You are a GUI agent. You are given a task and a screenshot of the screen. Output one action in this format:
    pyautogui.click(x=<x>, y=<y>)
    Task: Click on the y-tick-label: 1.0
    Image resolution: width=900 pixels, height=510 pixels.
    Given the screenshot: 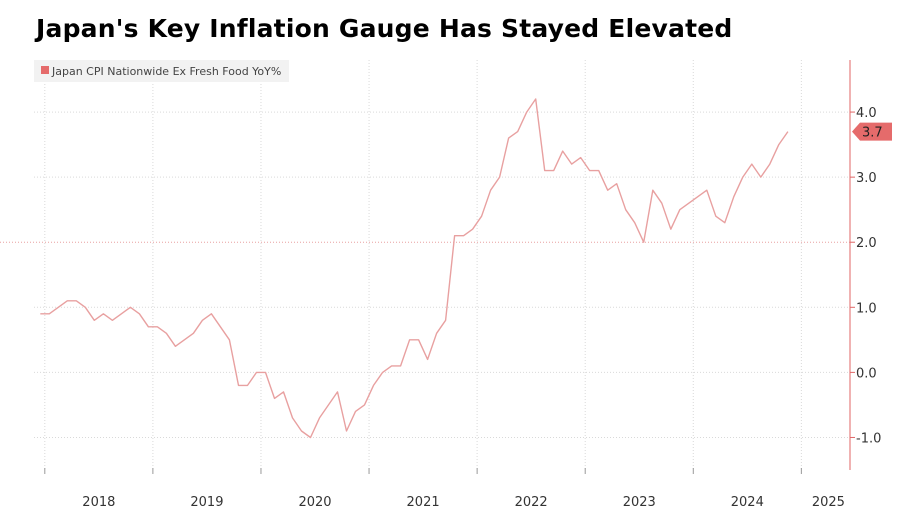 What is the action you would take?
    pyautogui.click(x=866, y=308)
    